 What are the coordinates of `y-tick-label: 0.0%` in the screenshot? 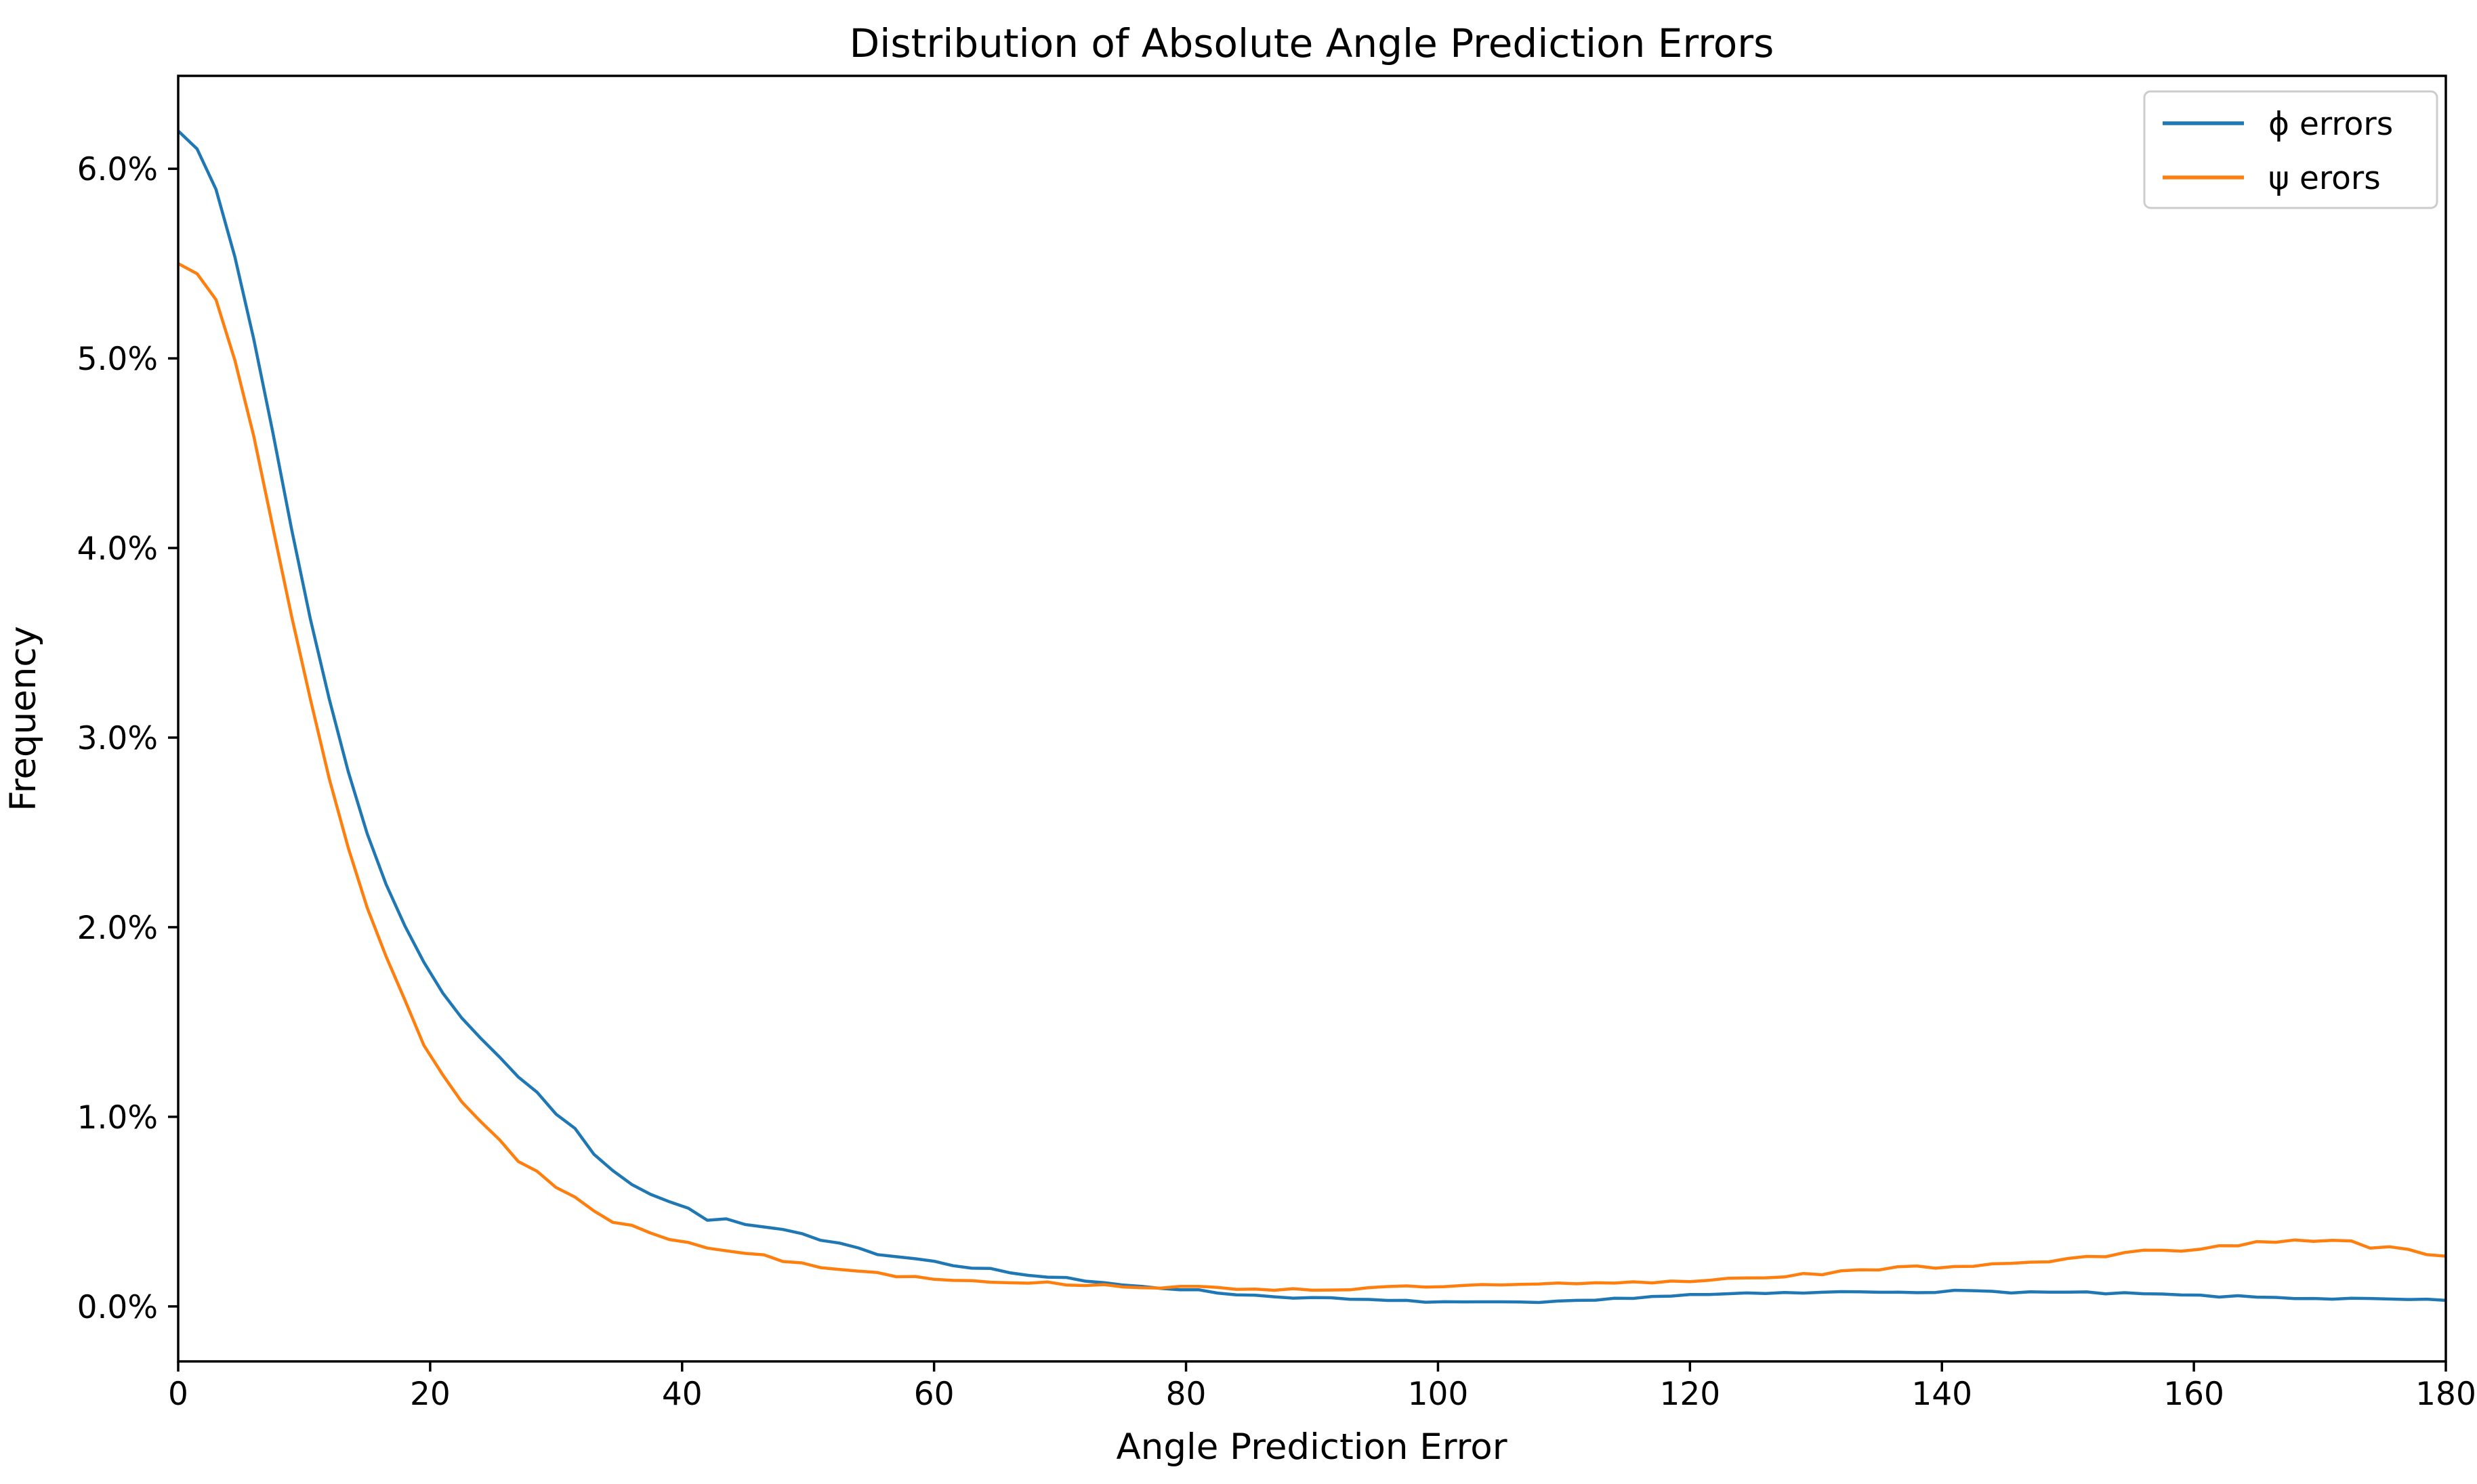 It's located at (117, 1307).